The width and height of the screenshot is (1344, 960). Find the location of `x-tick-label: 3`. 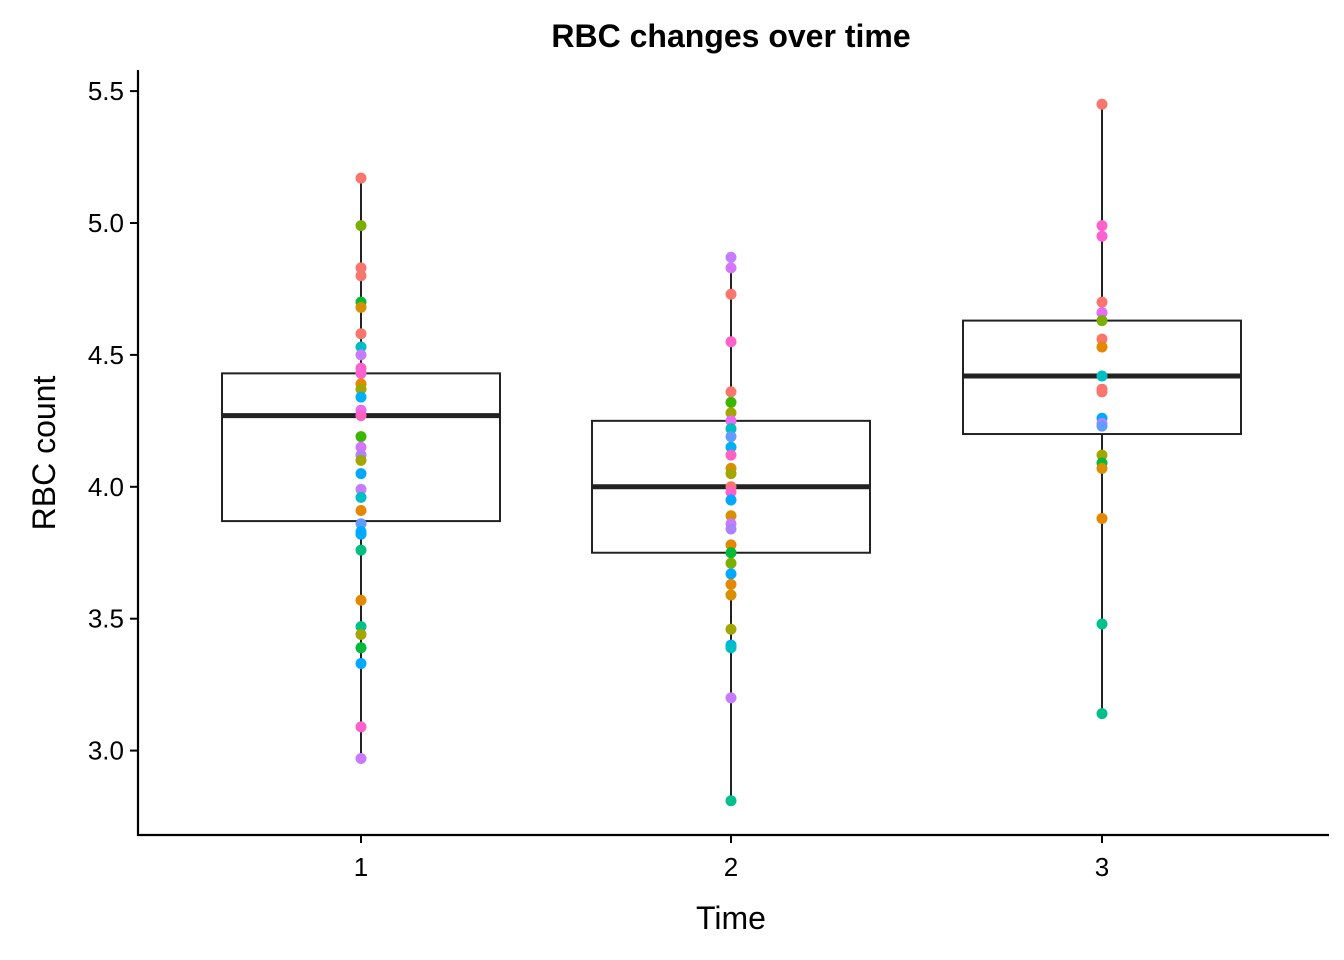

x-tick-label: 3 is located at coordinates (1102, 867).